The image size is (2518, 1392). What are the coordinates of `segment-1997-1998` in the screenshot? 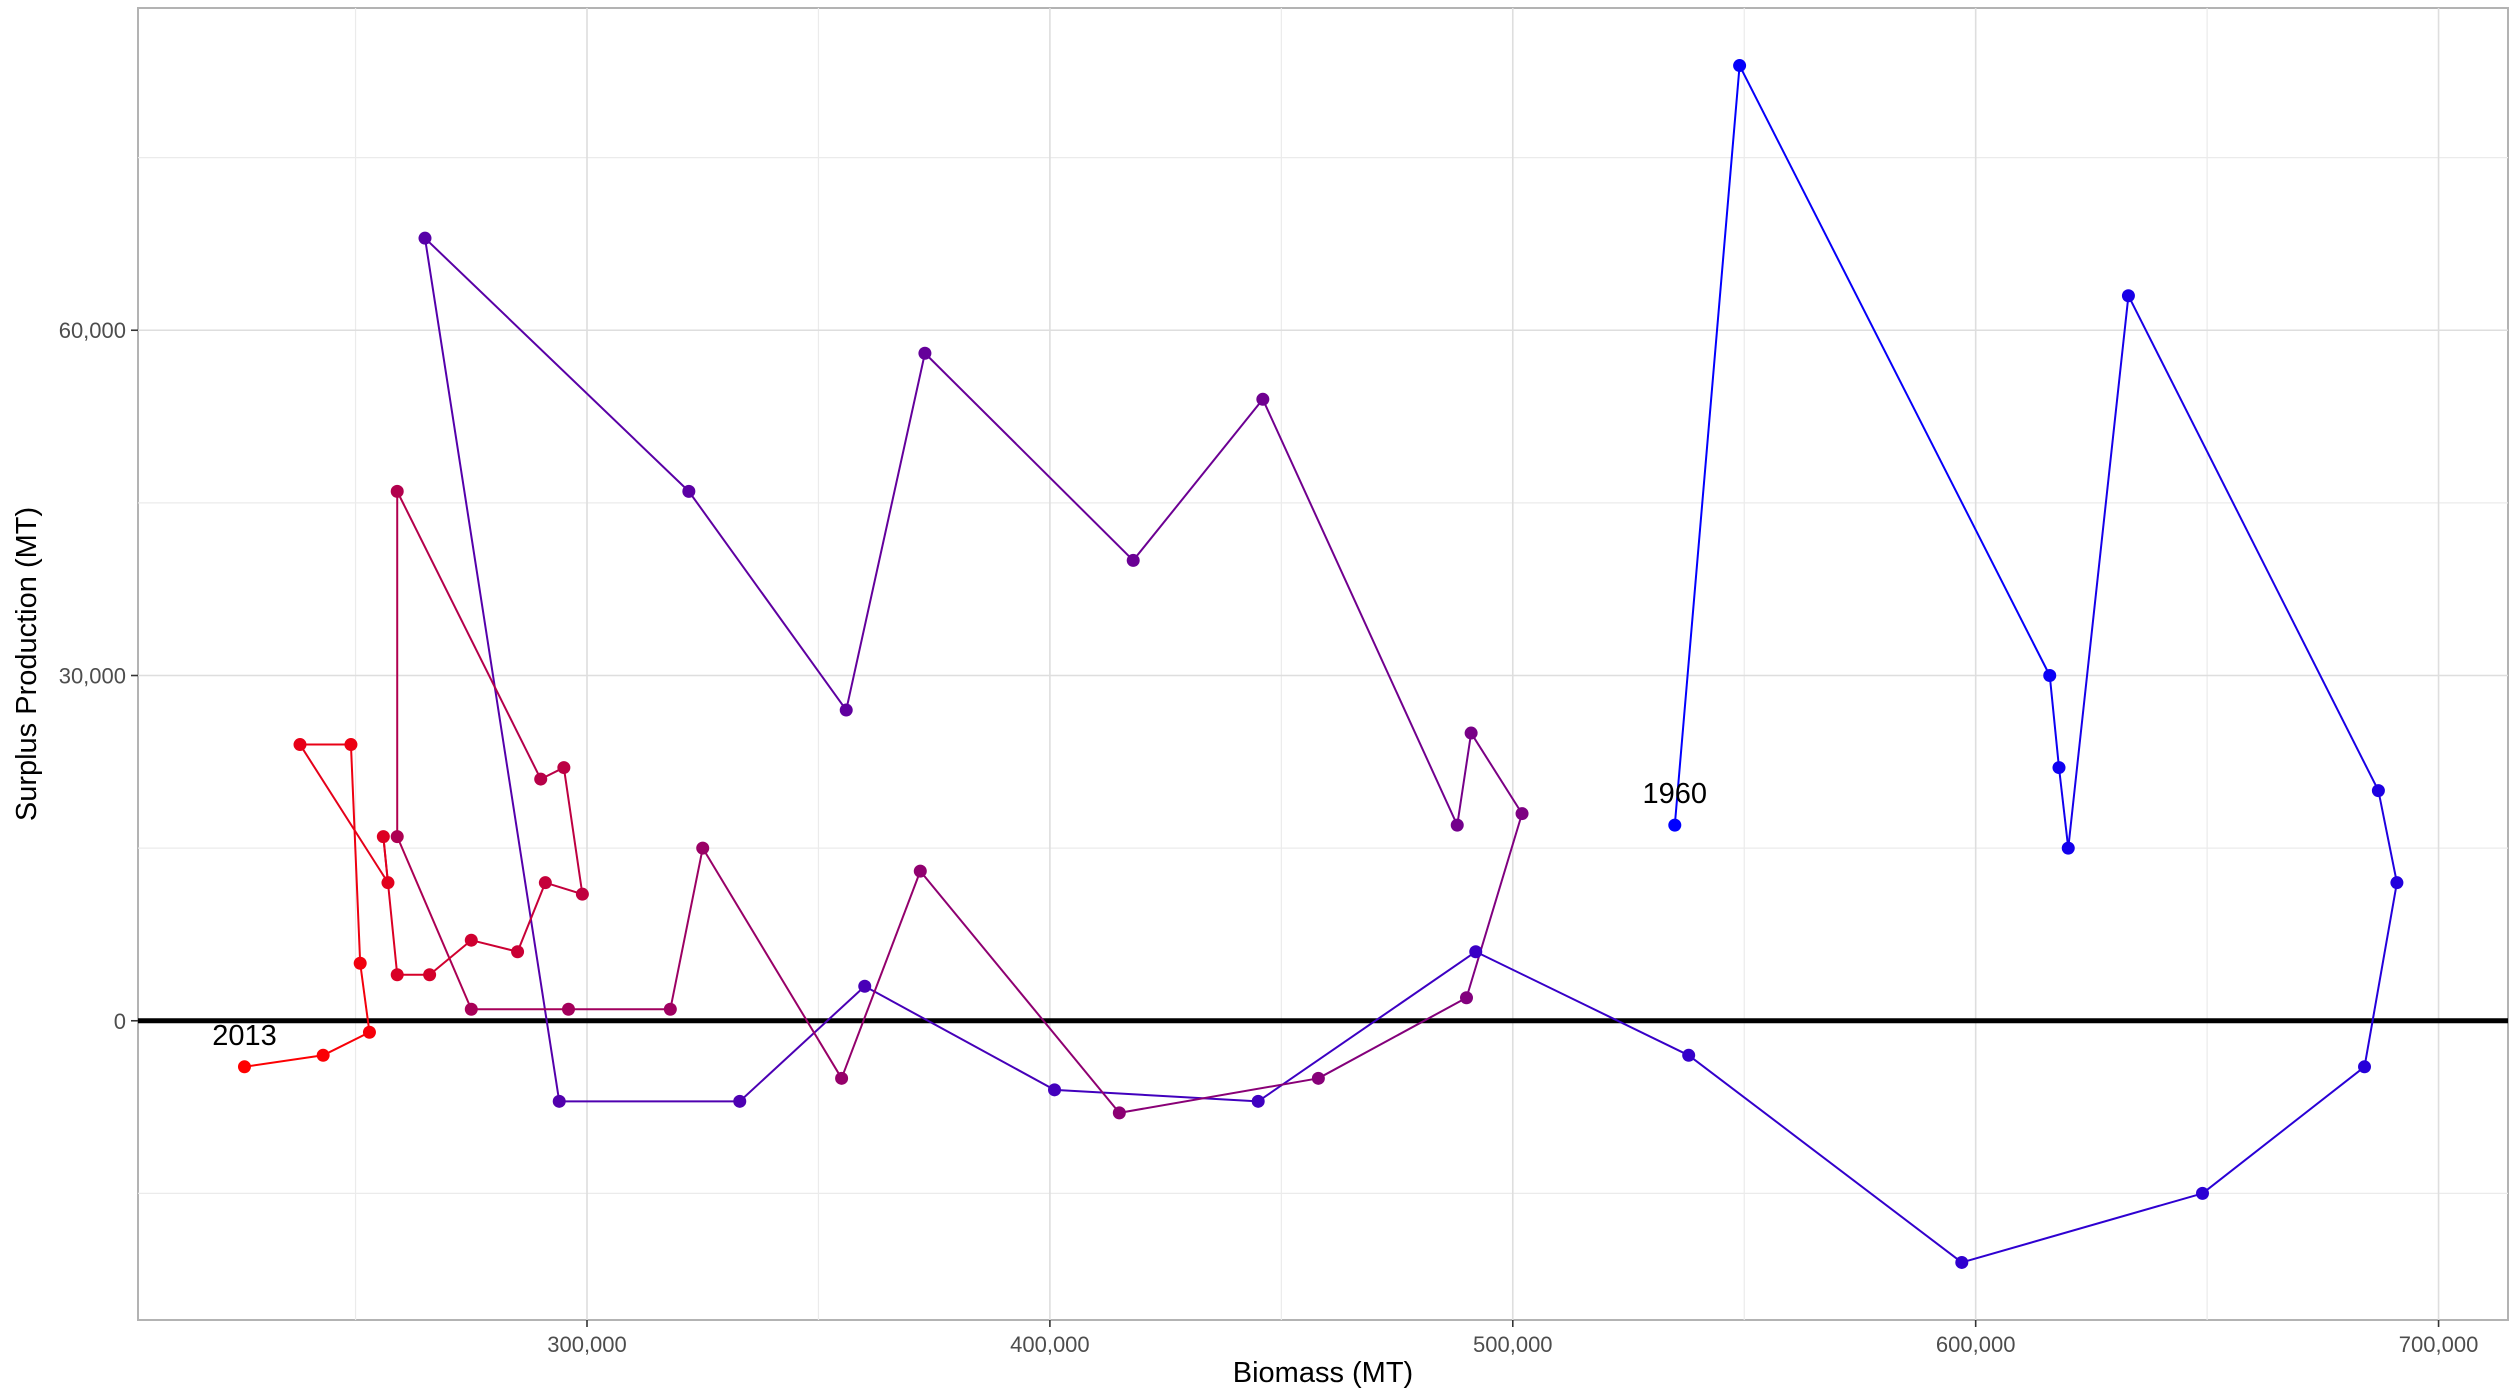 It's located at (469, 635).